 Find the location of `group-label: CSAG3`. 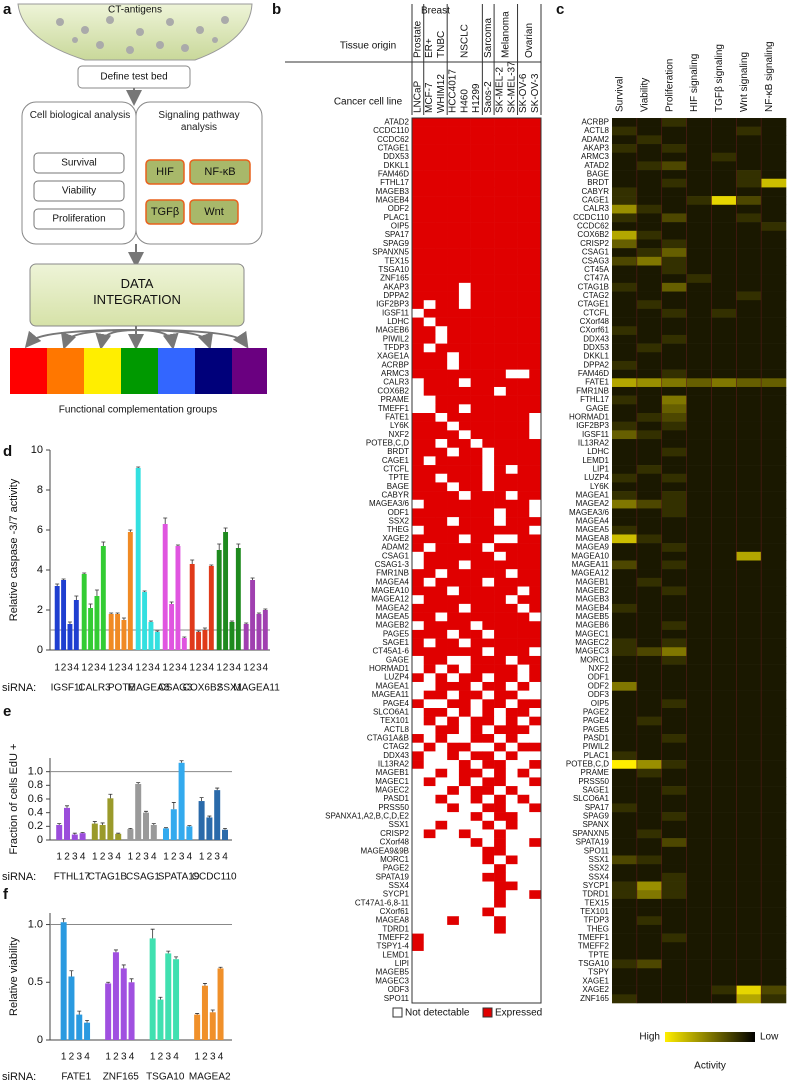

group-label: CSAG3 is located at coordinates (176, 688).